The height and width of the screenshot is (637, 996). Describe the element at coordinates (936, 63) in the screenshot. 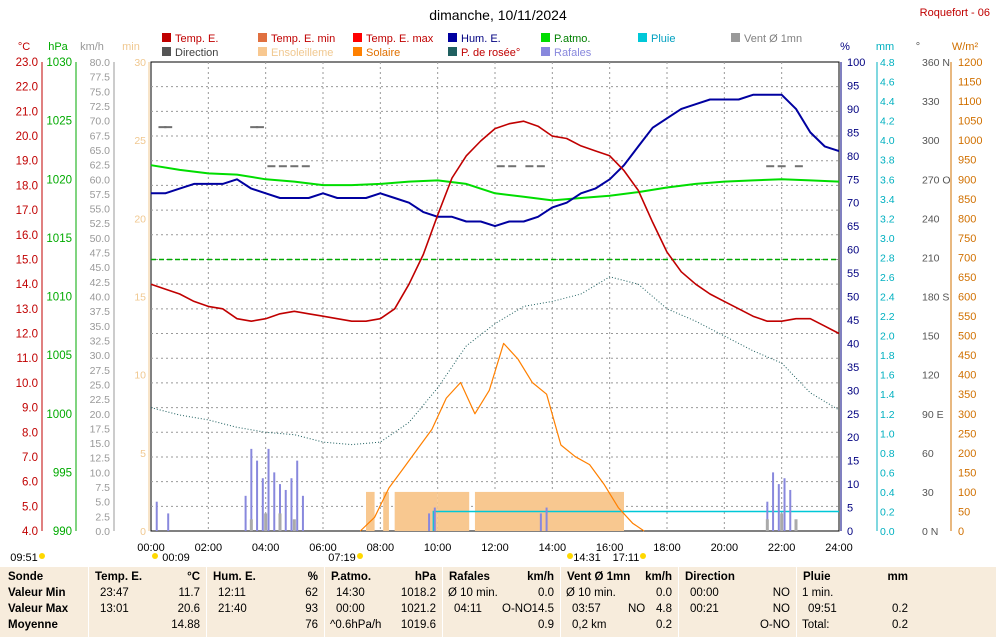

I see `dir-tick-label: 360 N` at that location.